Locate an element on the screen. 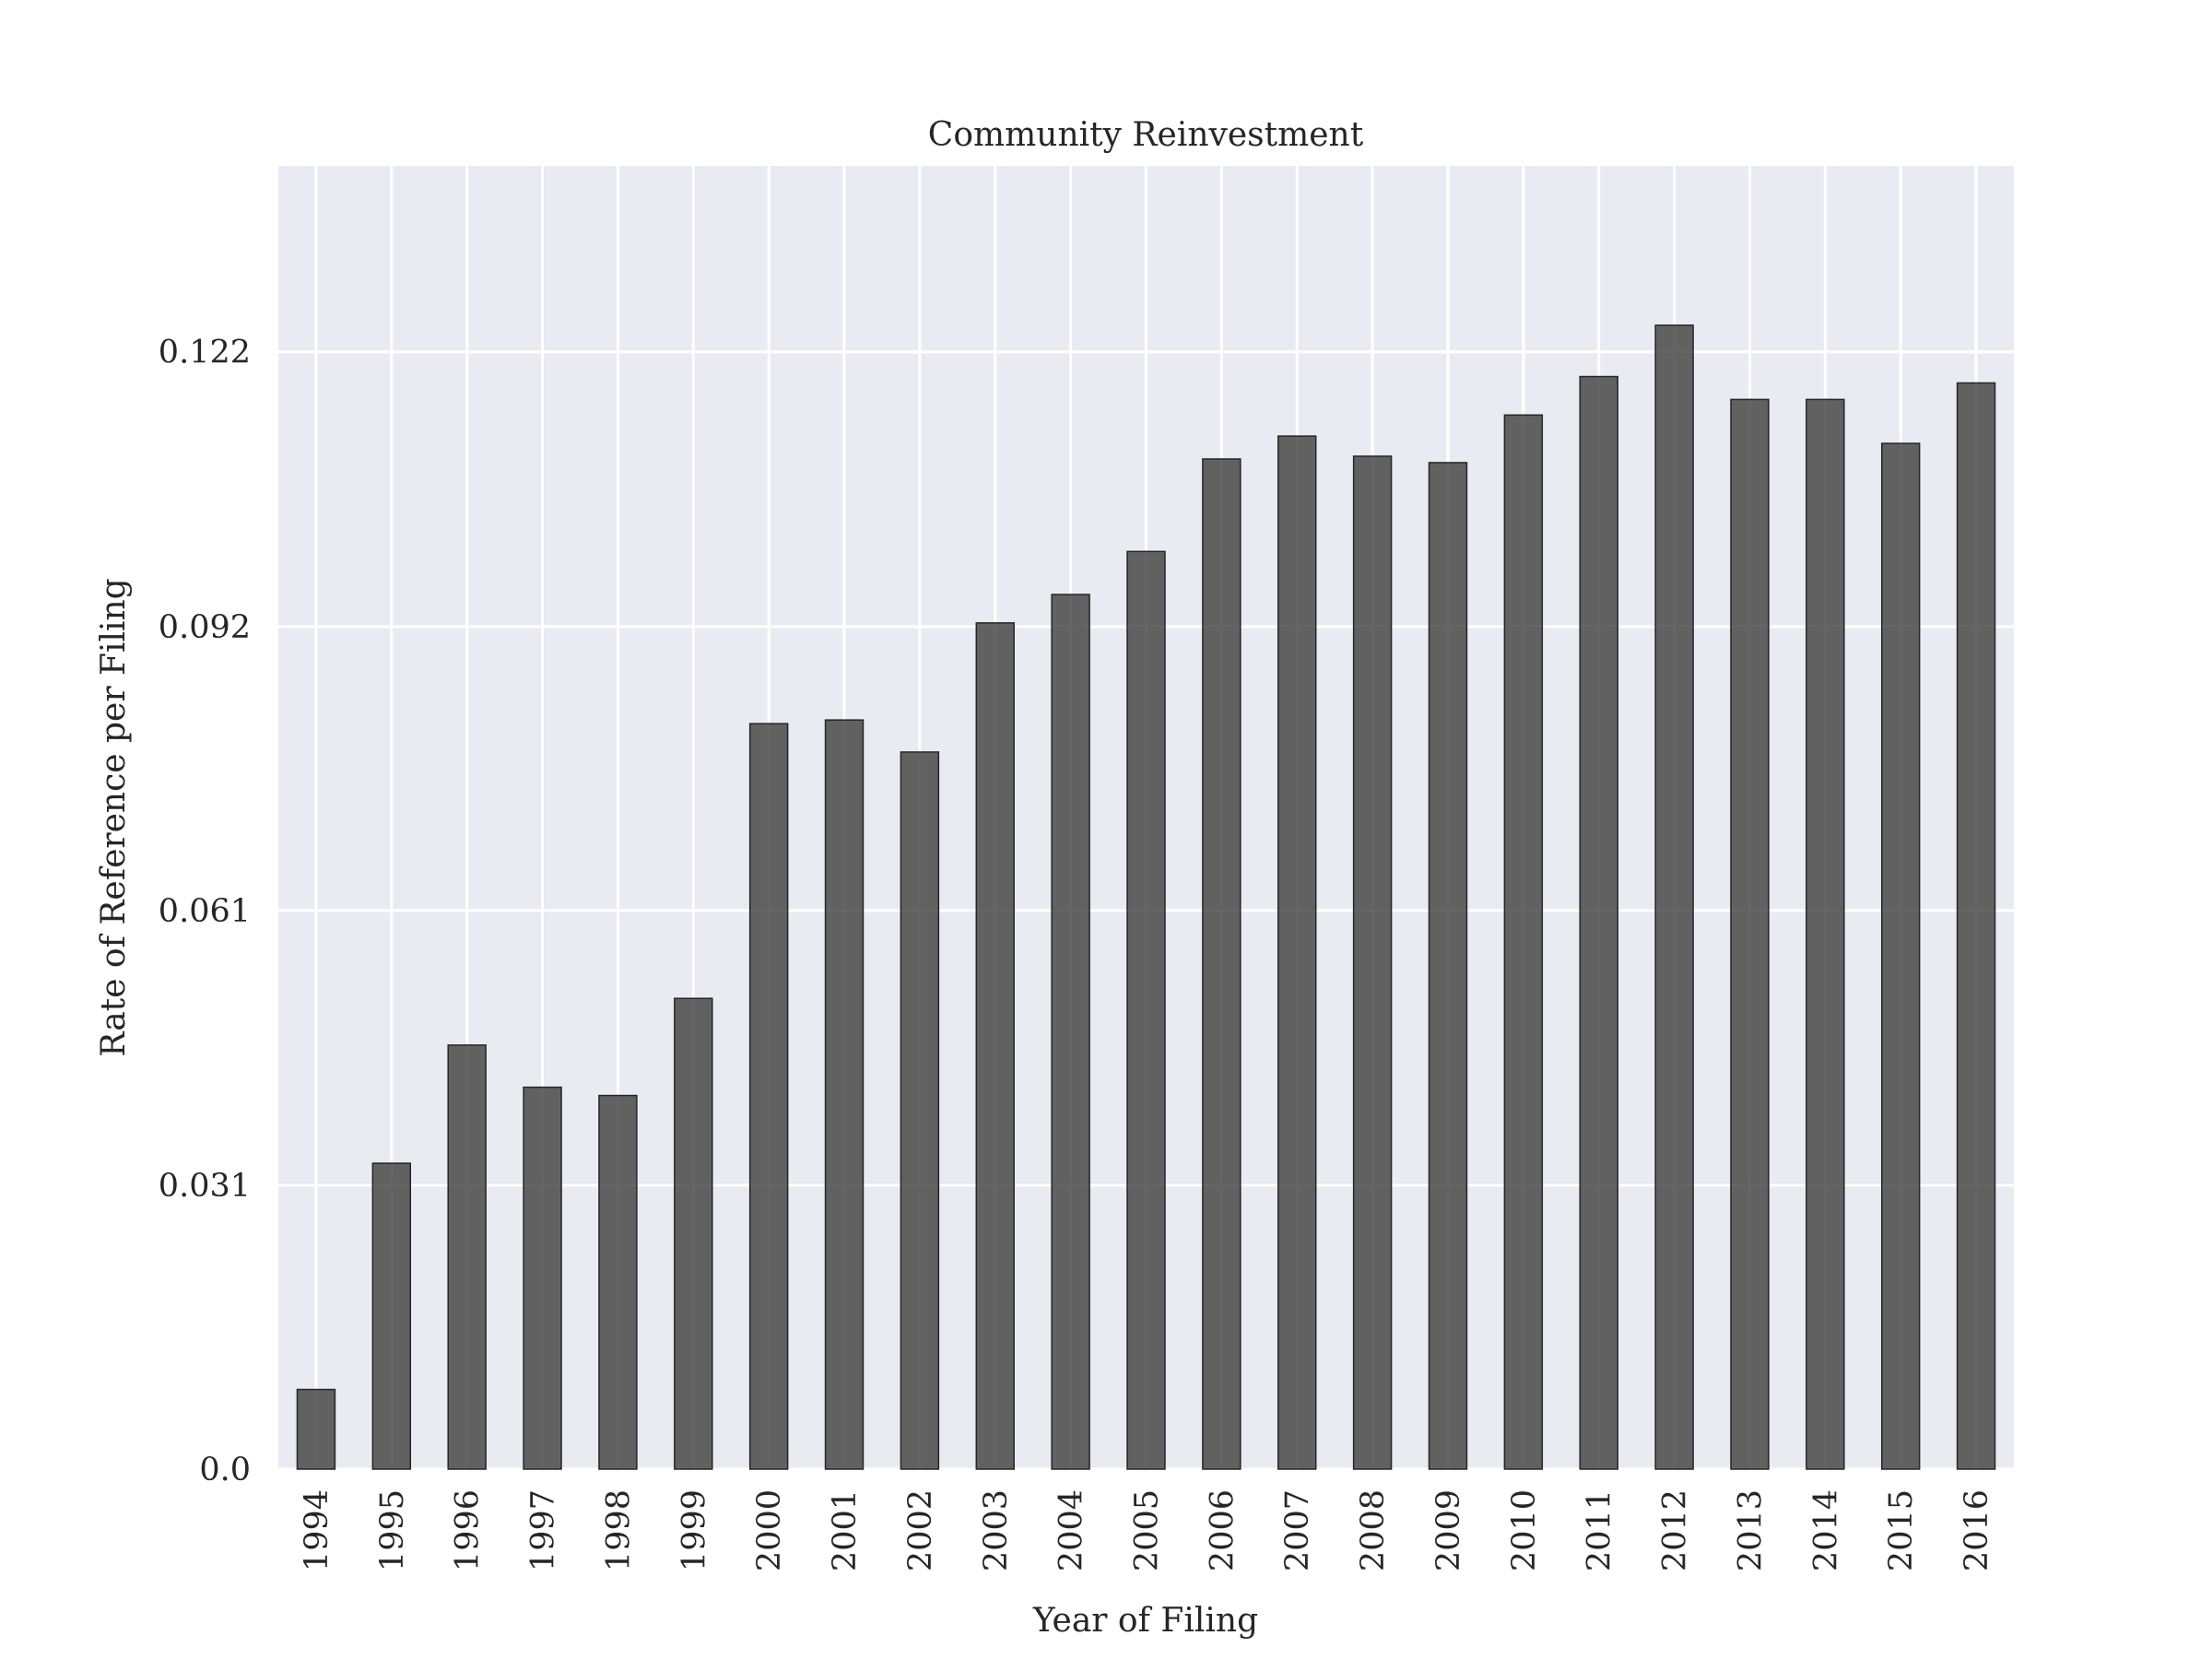 Image resolution: width=2212 pixels, height=1659 pixels. x-tick-label: 2000 is located at coordinates (769, 1530).